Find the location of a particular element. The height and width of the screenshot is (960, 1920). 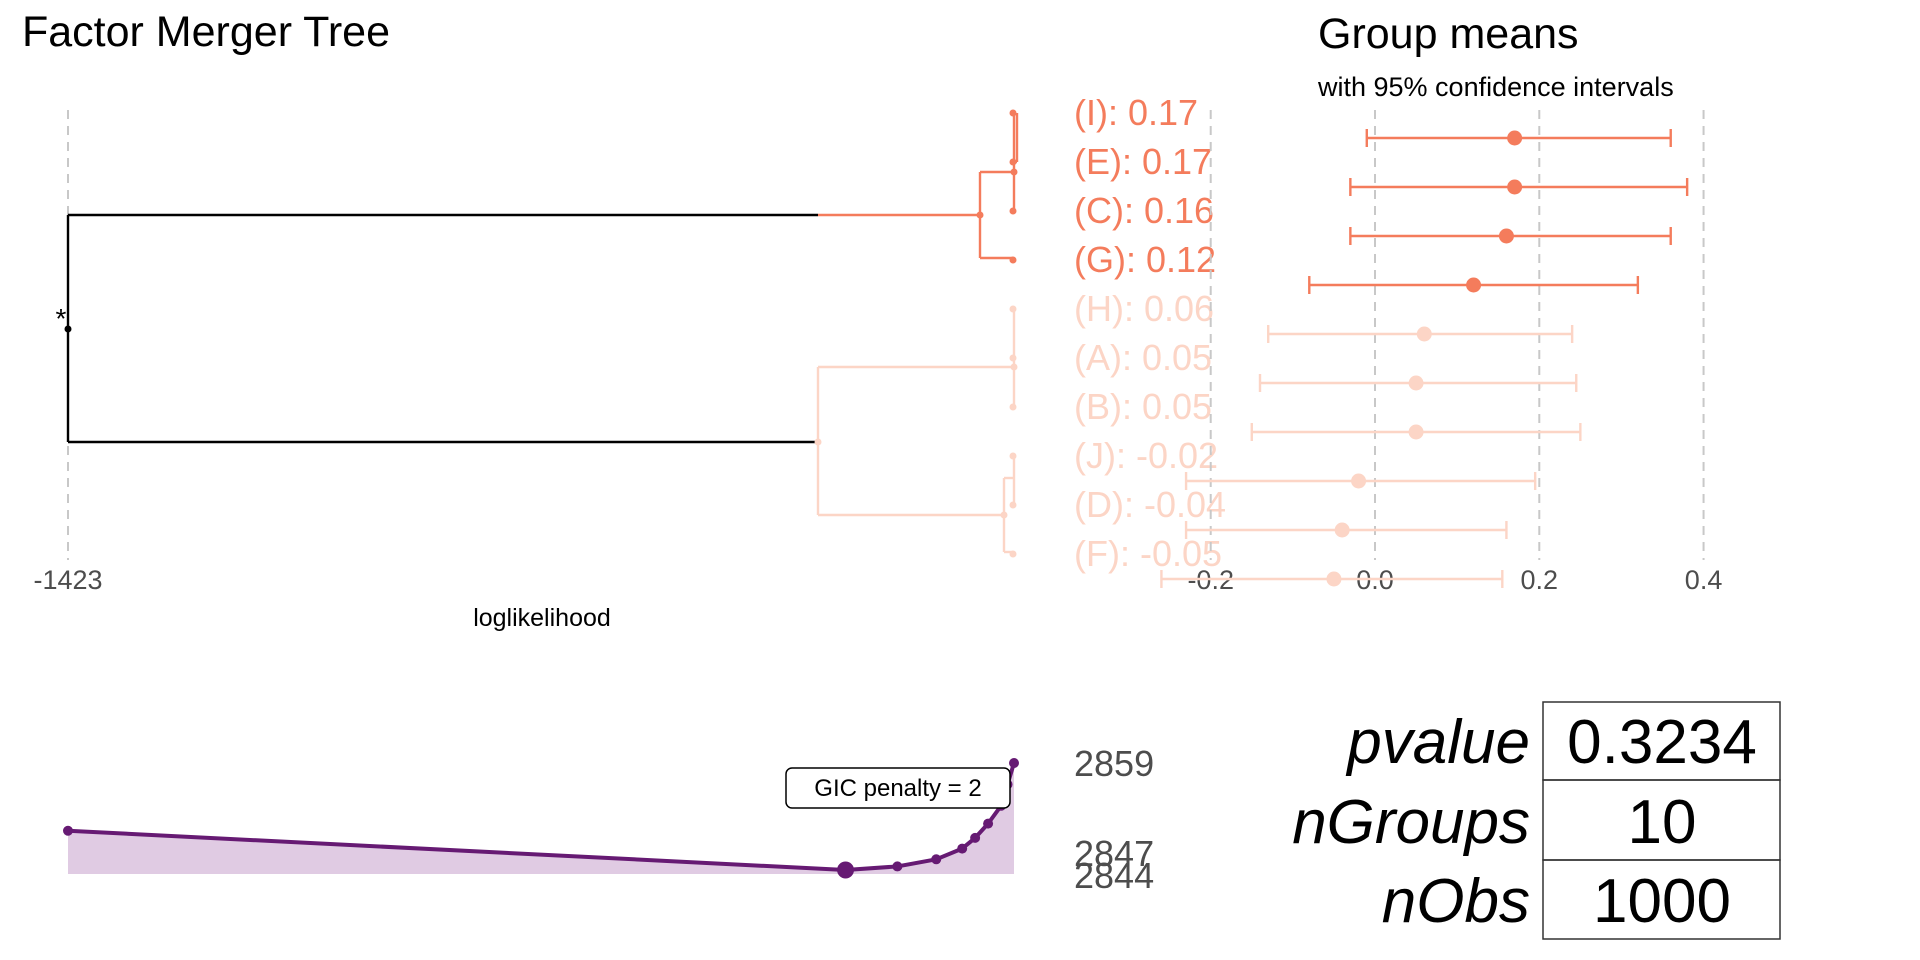

gic-penalty-label: GIC penalty = 2 is located at coordinates (898, 788).